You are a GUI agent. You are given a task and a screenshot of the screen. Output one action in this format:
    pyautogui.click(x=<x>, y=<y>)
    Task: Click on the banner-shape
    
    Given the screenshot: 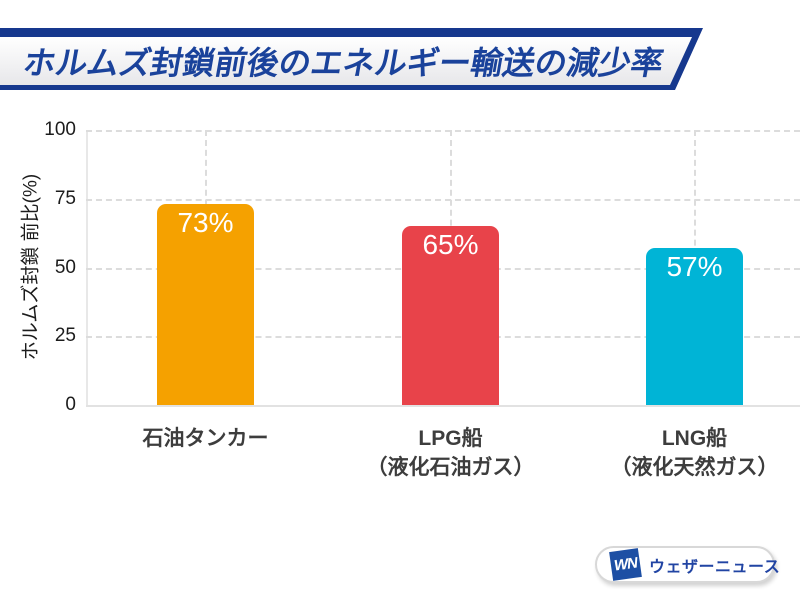 What is the action you would take?
    pyautogui.click(x=351, y=59)
    